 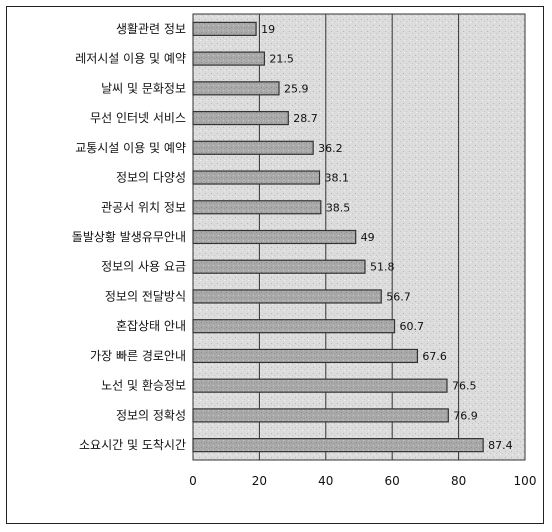 I want to click on category-label: 무선 인터넷 서비스, so click(x=138, y=118).